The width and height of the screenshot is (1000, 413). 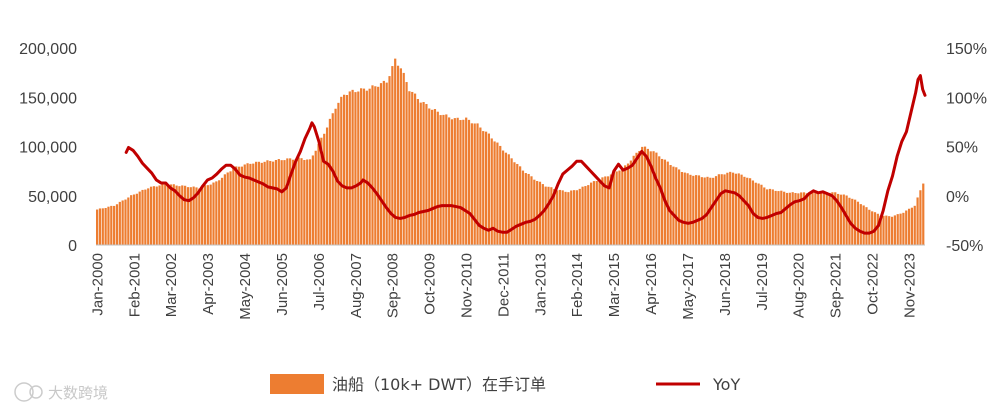 What do you see at coordinates (319, 282) in the screenshot?
I see `x-tick-label: Jul-2006` at bounding box center [319, 282].